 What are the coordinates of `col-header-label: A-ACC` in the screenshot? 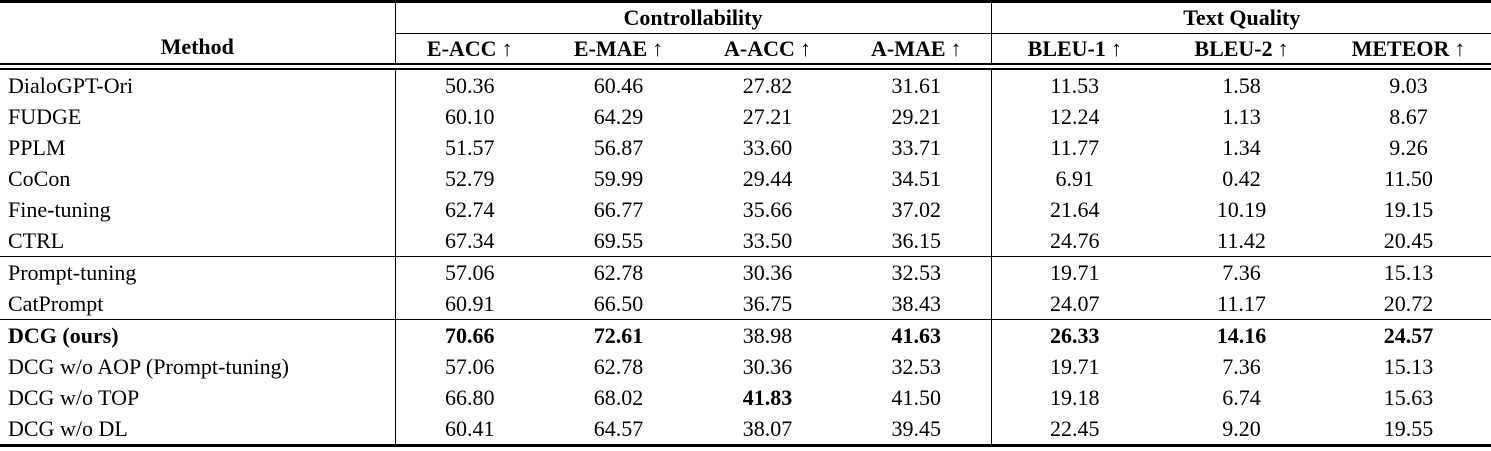 It's located at (759, 48).